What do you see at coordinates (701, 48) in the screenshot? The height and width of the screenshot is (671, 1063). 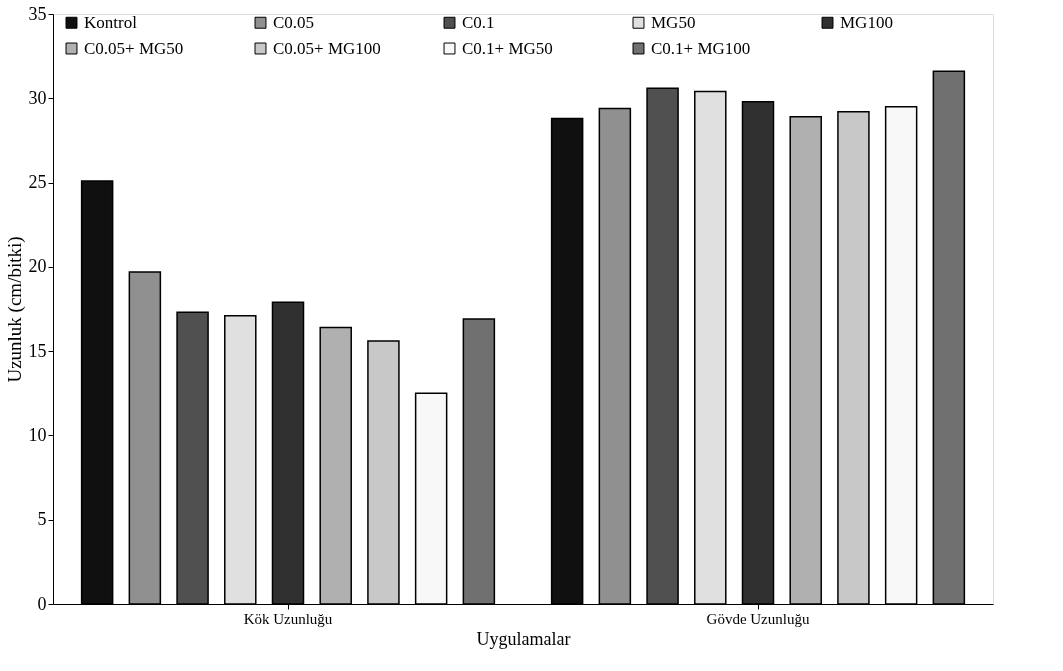 I see `legend-label: C0.1+ MG100` at bounding box center [701, 48].